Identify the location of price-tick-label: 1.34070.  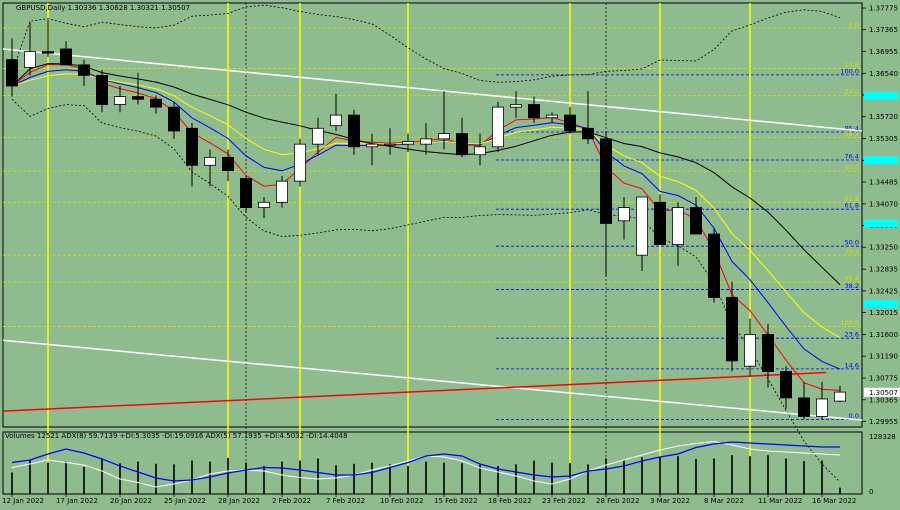
(883, 204).